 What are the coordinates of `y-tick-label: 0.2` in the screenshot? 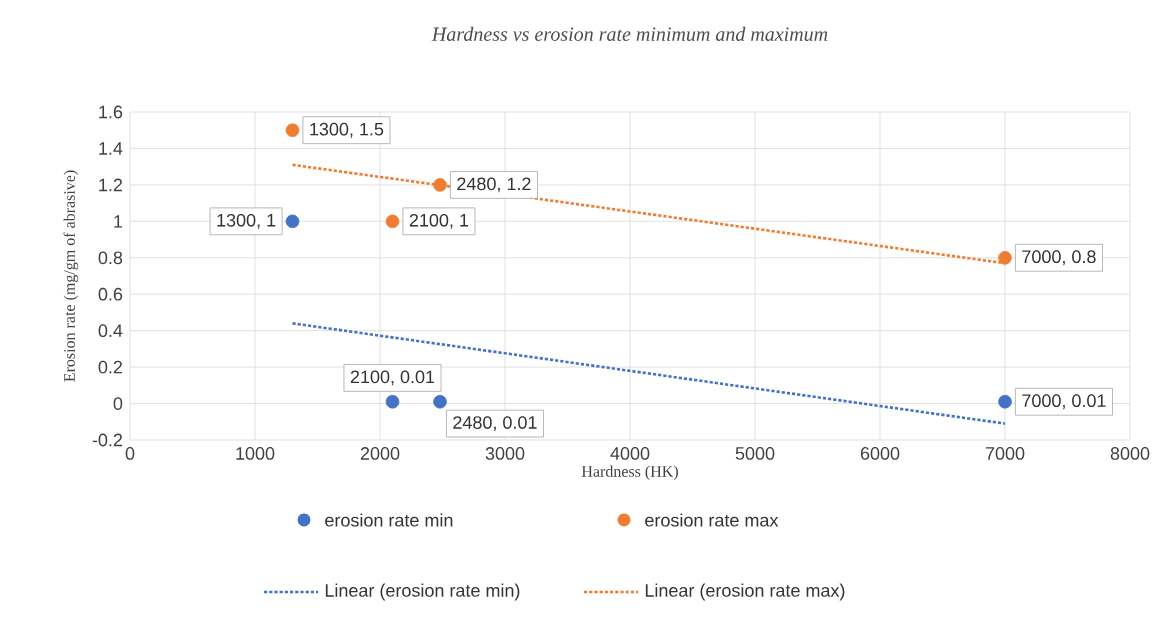 It's located at (110, 367).